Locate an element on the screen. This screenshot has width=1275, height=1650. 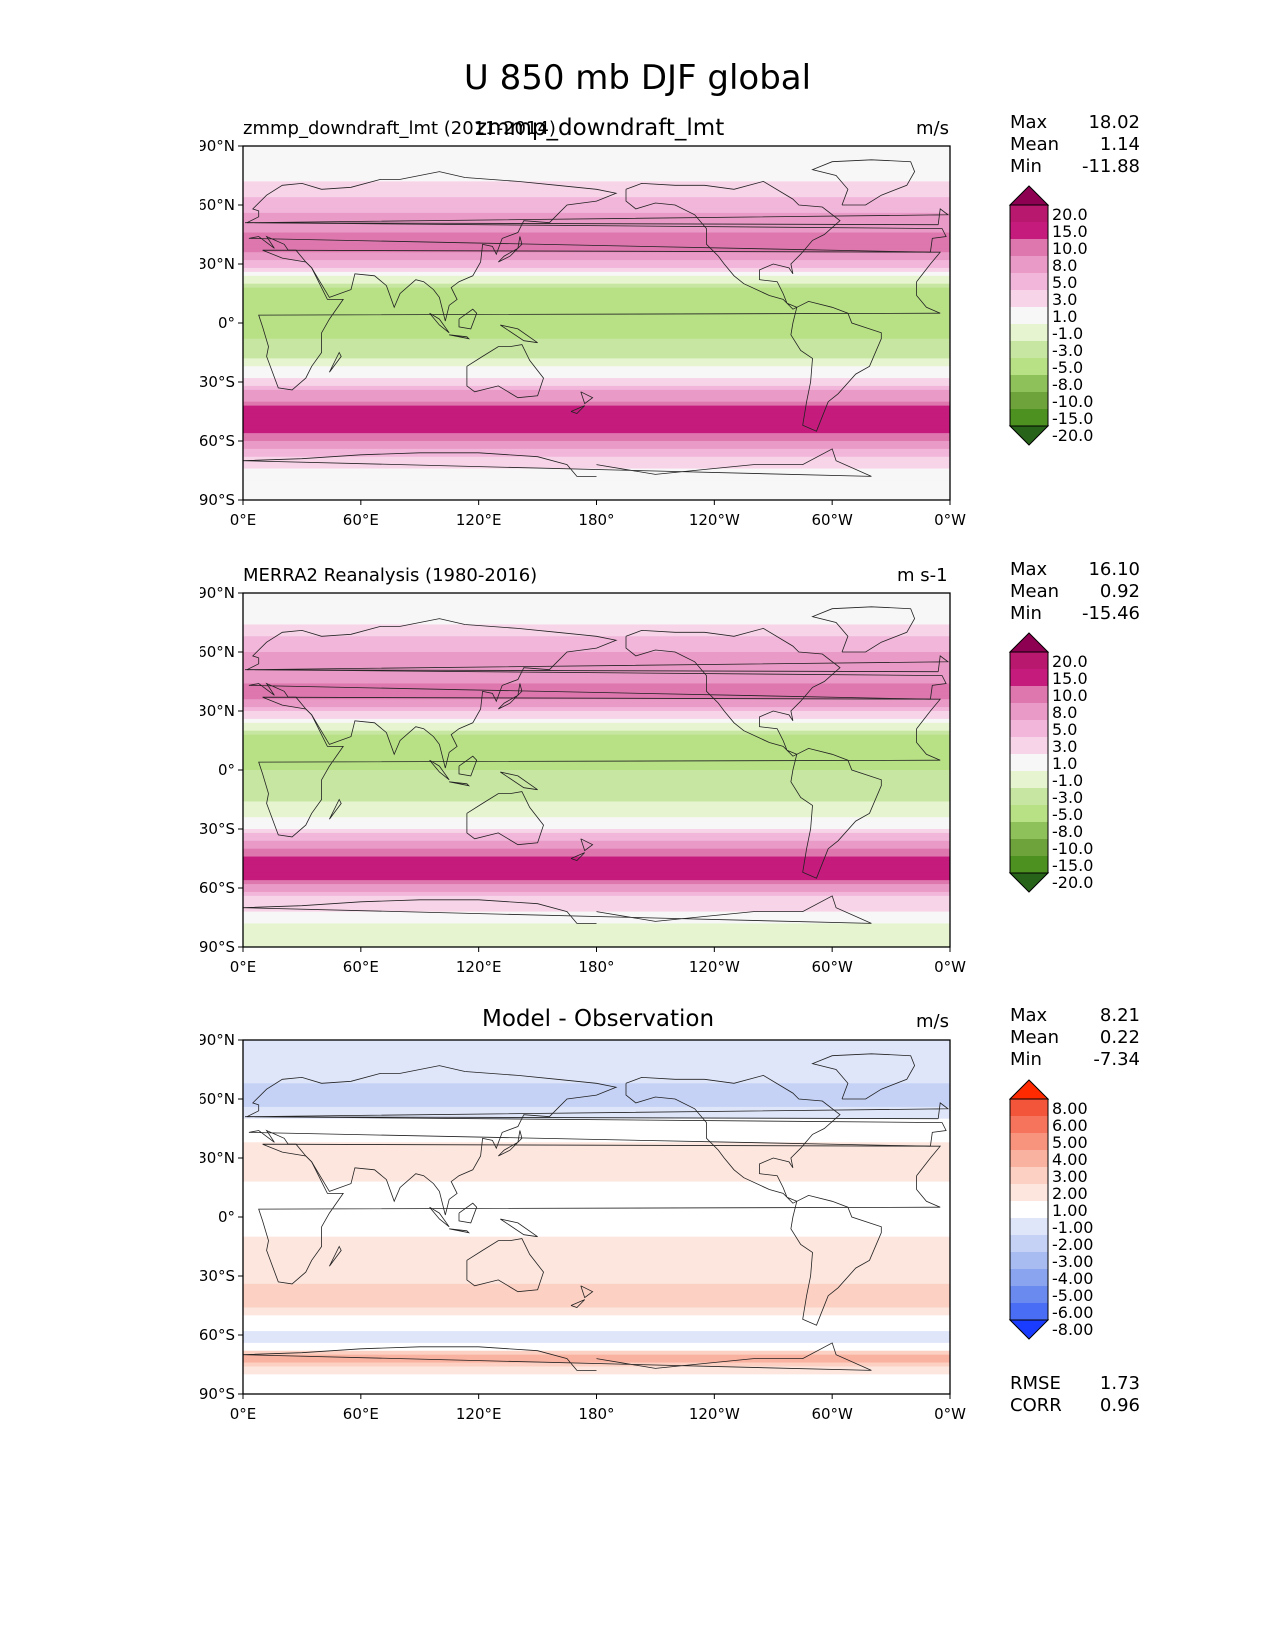
colorbar-tick-label: 8.0 is located at coordinates (1065, 712).